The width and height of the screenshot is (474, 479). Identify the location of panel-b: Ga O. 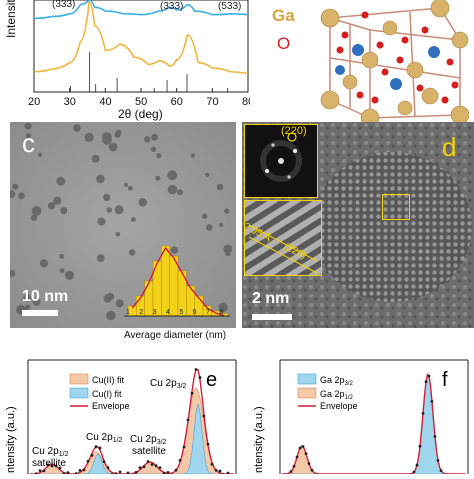
(362, 61).